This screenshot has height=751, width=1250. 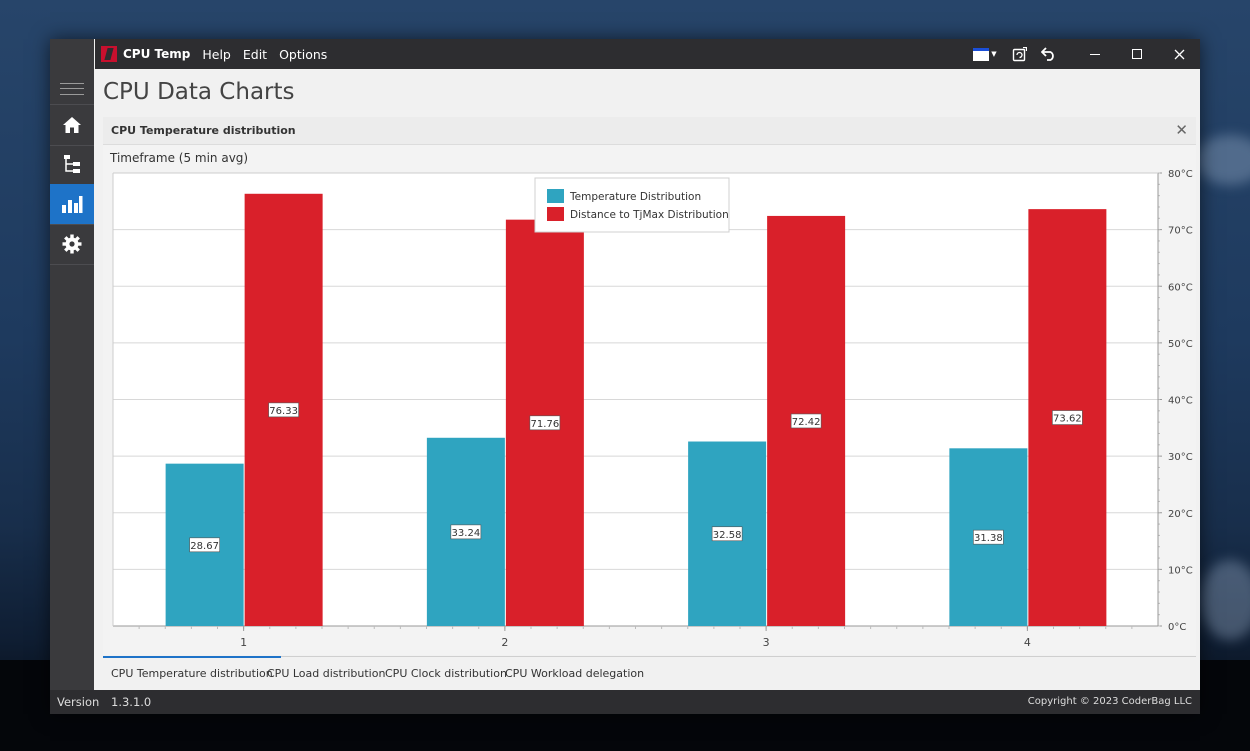 What do you see at coordinates (504, 642) in the screenshot?
I see `x-tick-label: 2` at bounding box center [504, 642].